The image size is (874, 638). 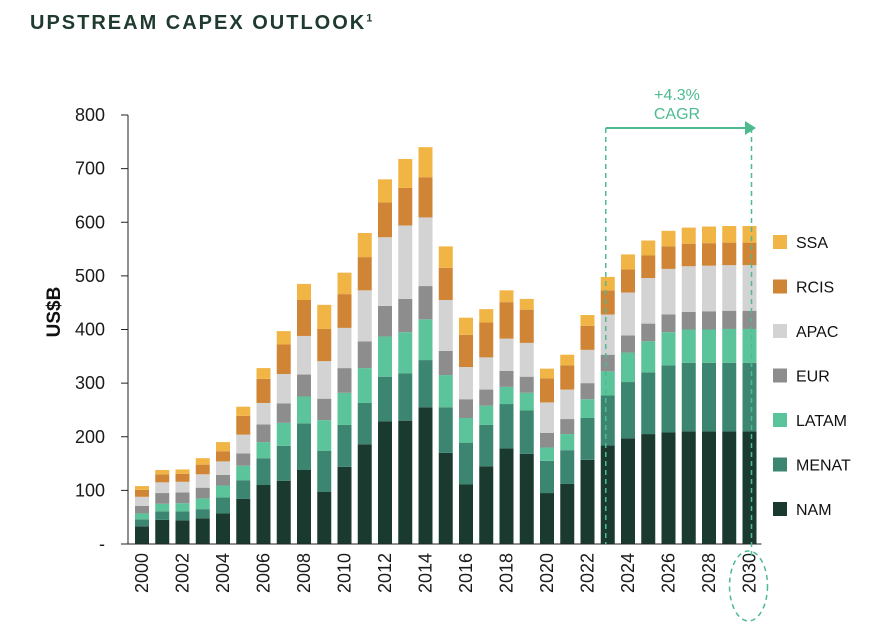 What do you see at coordinates (668, 349) in the screenshot?
I see `bar-latam-2026` at bounding box center [668, 349].